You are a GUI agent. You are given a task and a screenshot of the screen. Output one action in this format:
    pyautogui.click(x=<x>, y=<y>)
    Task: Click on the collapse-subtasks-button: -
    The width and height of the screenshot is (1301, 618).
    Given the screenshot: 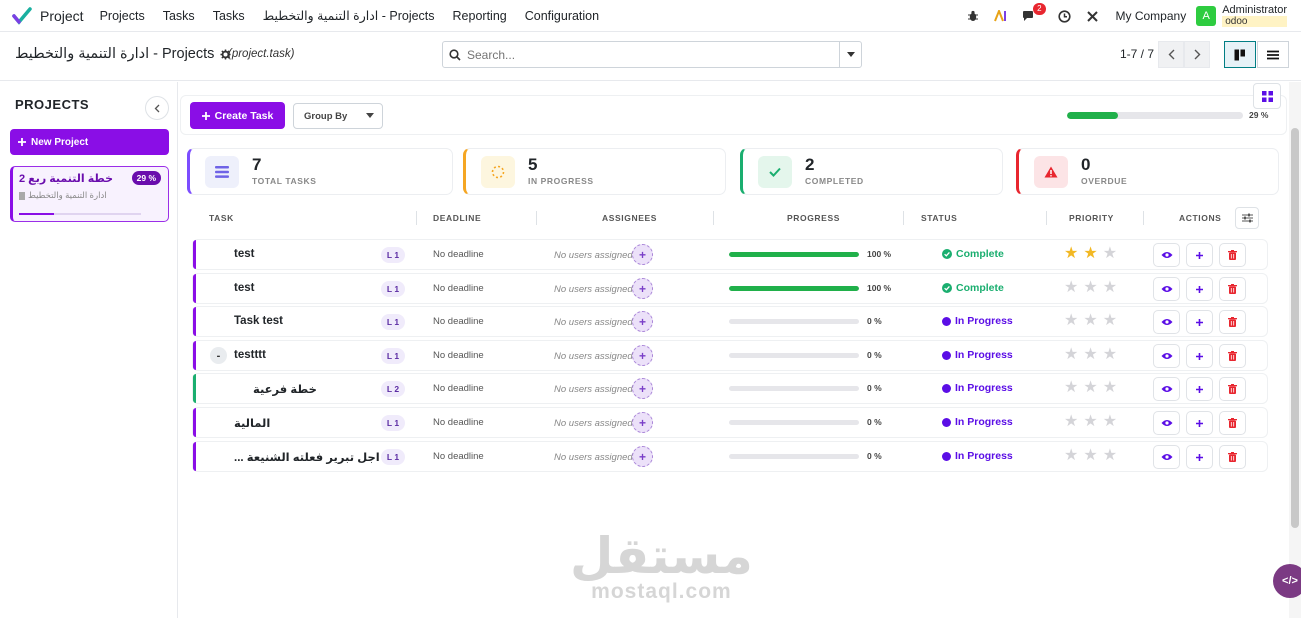 What is the action you would take?
    pyautogui.click(x=218, y=355)
    